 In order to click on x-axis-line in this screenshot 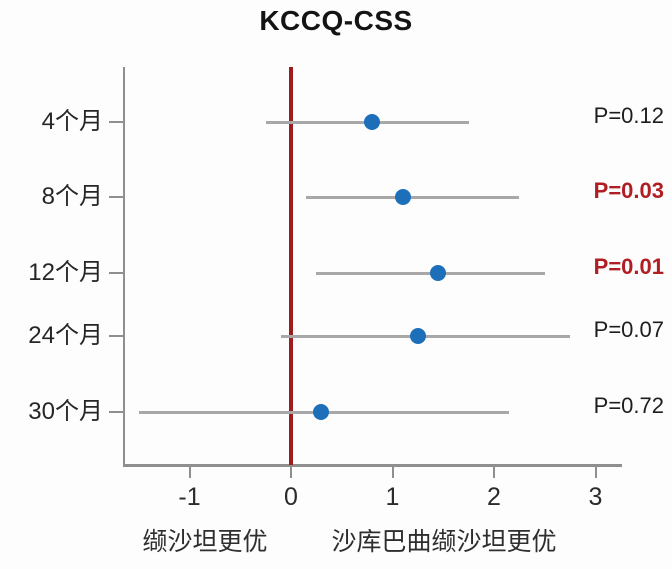, I will do `click(372, 465)`.